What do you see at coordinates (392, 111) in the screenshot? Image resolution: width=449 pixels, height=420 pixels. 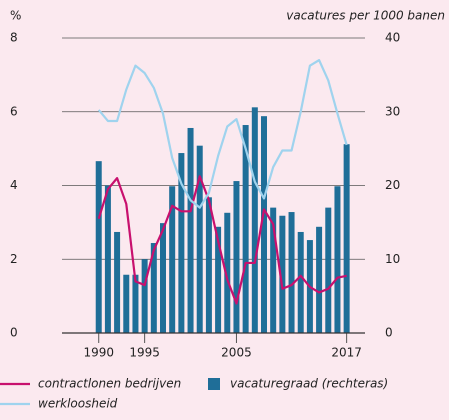 I see `y2-tick-label: 30` at bounding box center [392, 111].